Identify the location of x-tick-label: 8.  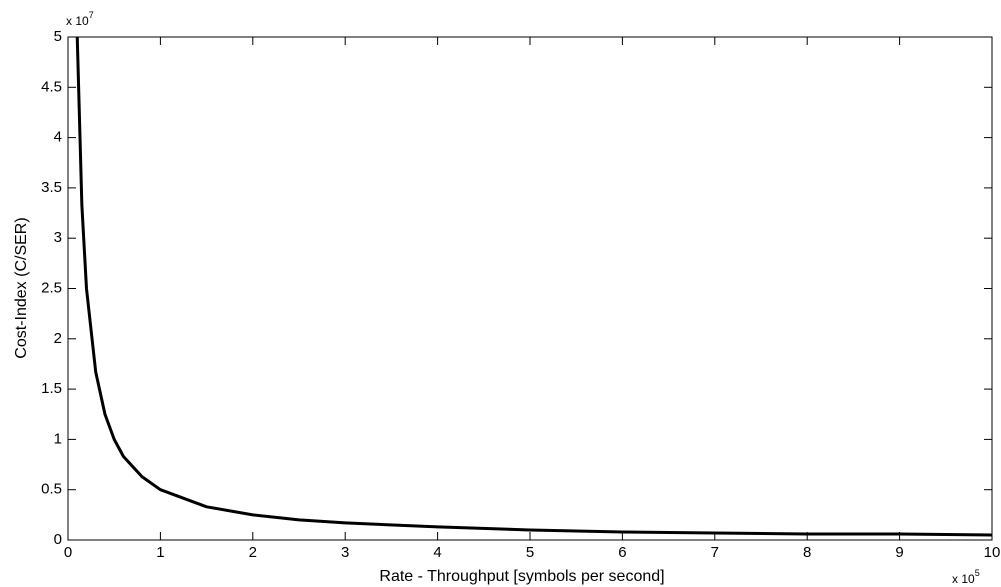
(807, 552).